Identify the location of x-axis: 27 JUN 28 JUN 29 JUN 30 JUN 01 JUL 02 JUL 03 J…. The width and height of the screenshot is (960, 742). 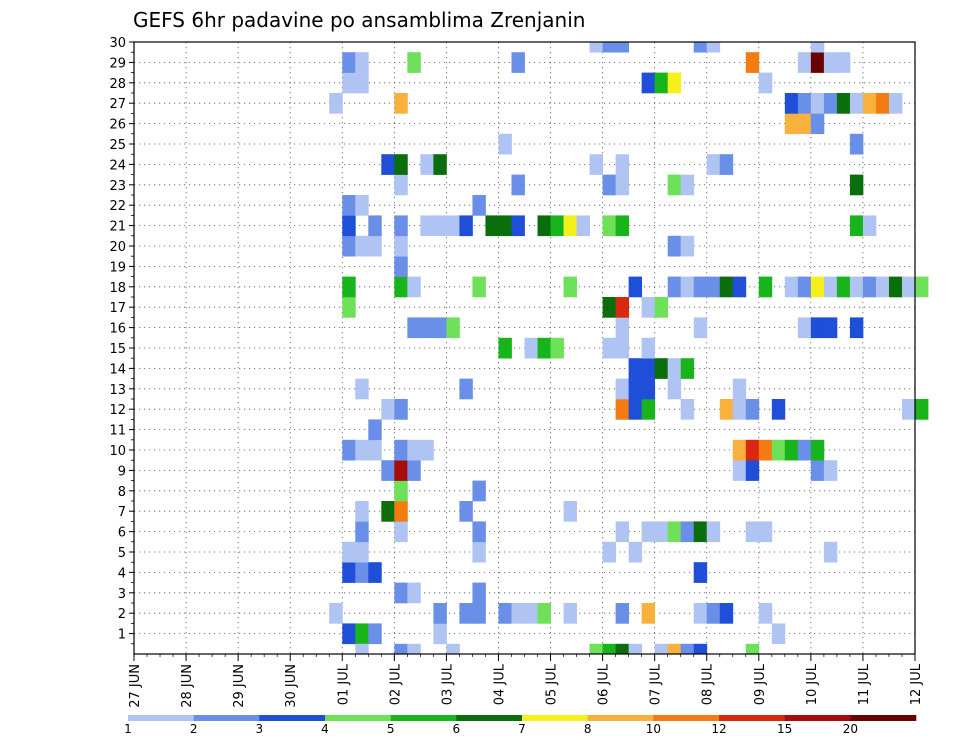
(526, 681).